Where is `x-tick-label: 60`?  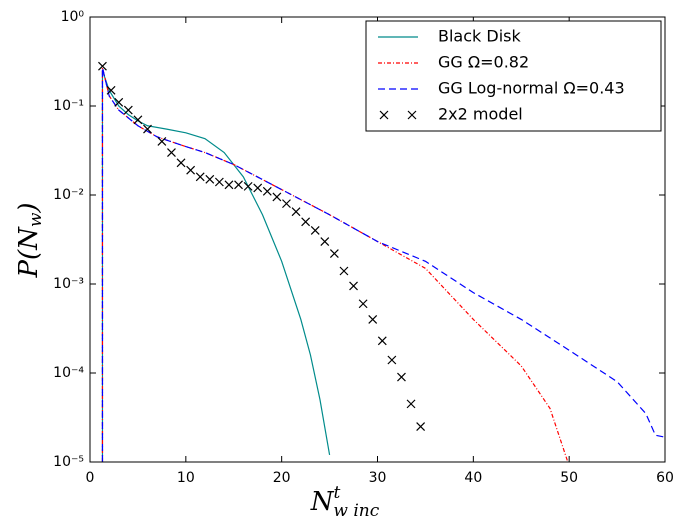 x-tick-label: 60 is located at coordinates (665, 478).